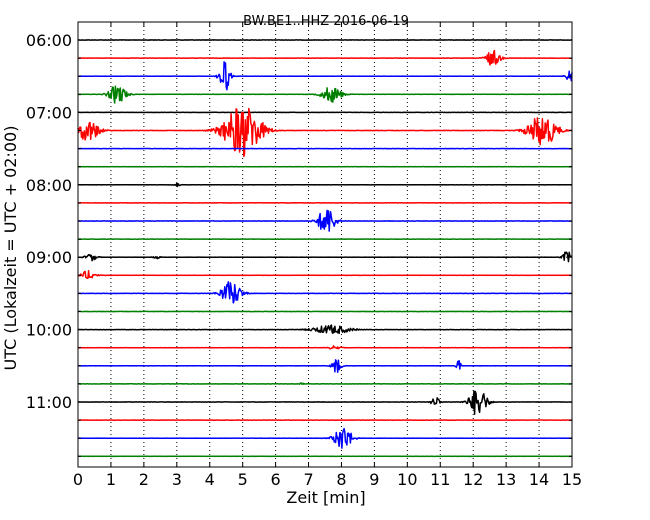 The height and width of the screenshot is (520, 650). What do you see at coordinates (572, 479) in the screenshot?
I see `x-tick-label: 15` at bounding box center [572, 479].